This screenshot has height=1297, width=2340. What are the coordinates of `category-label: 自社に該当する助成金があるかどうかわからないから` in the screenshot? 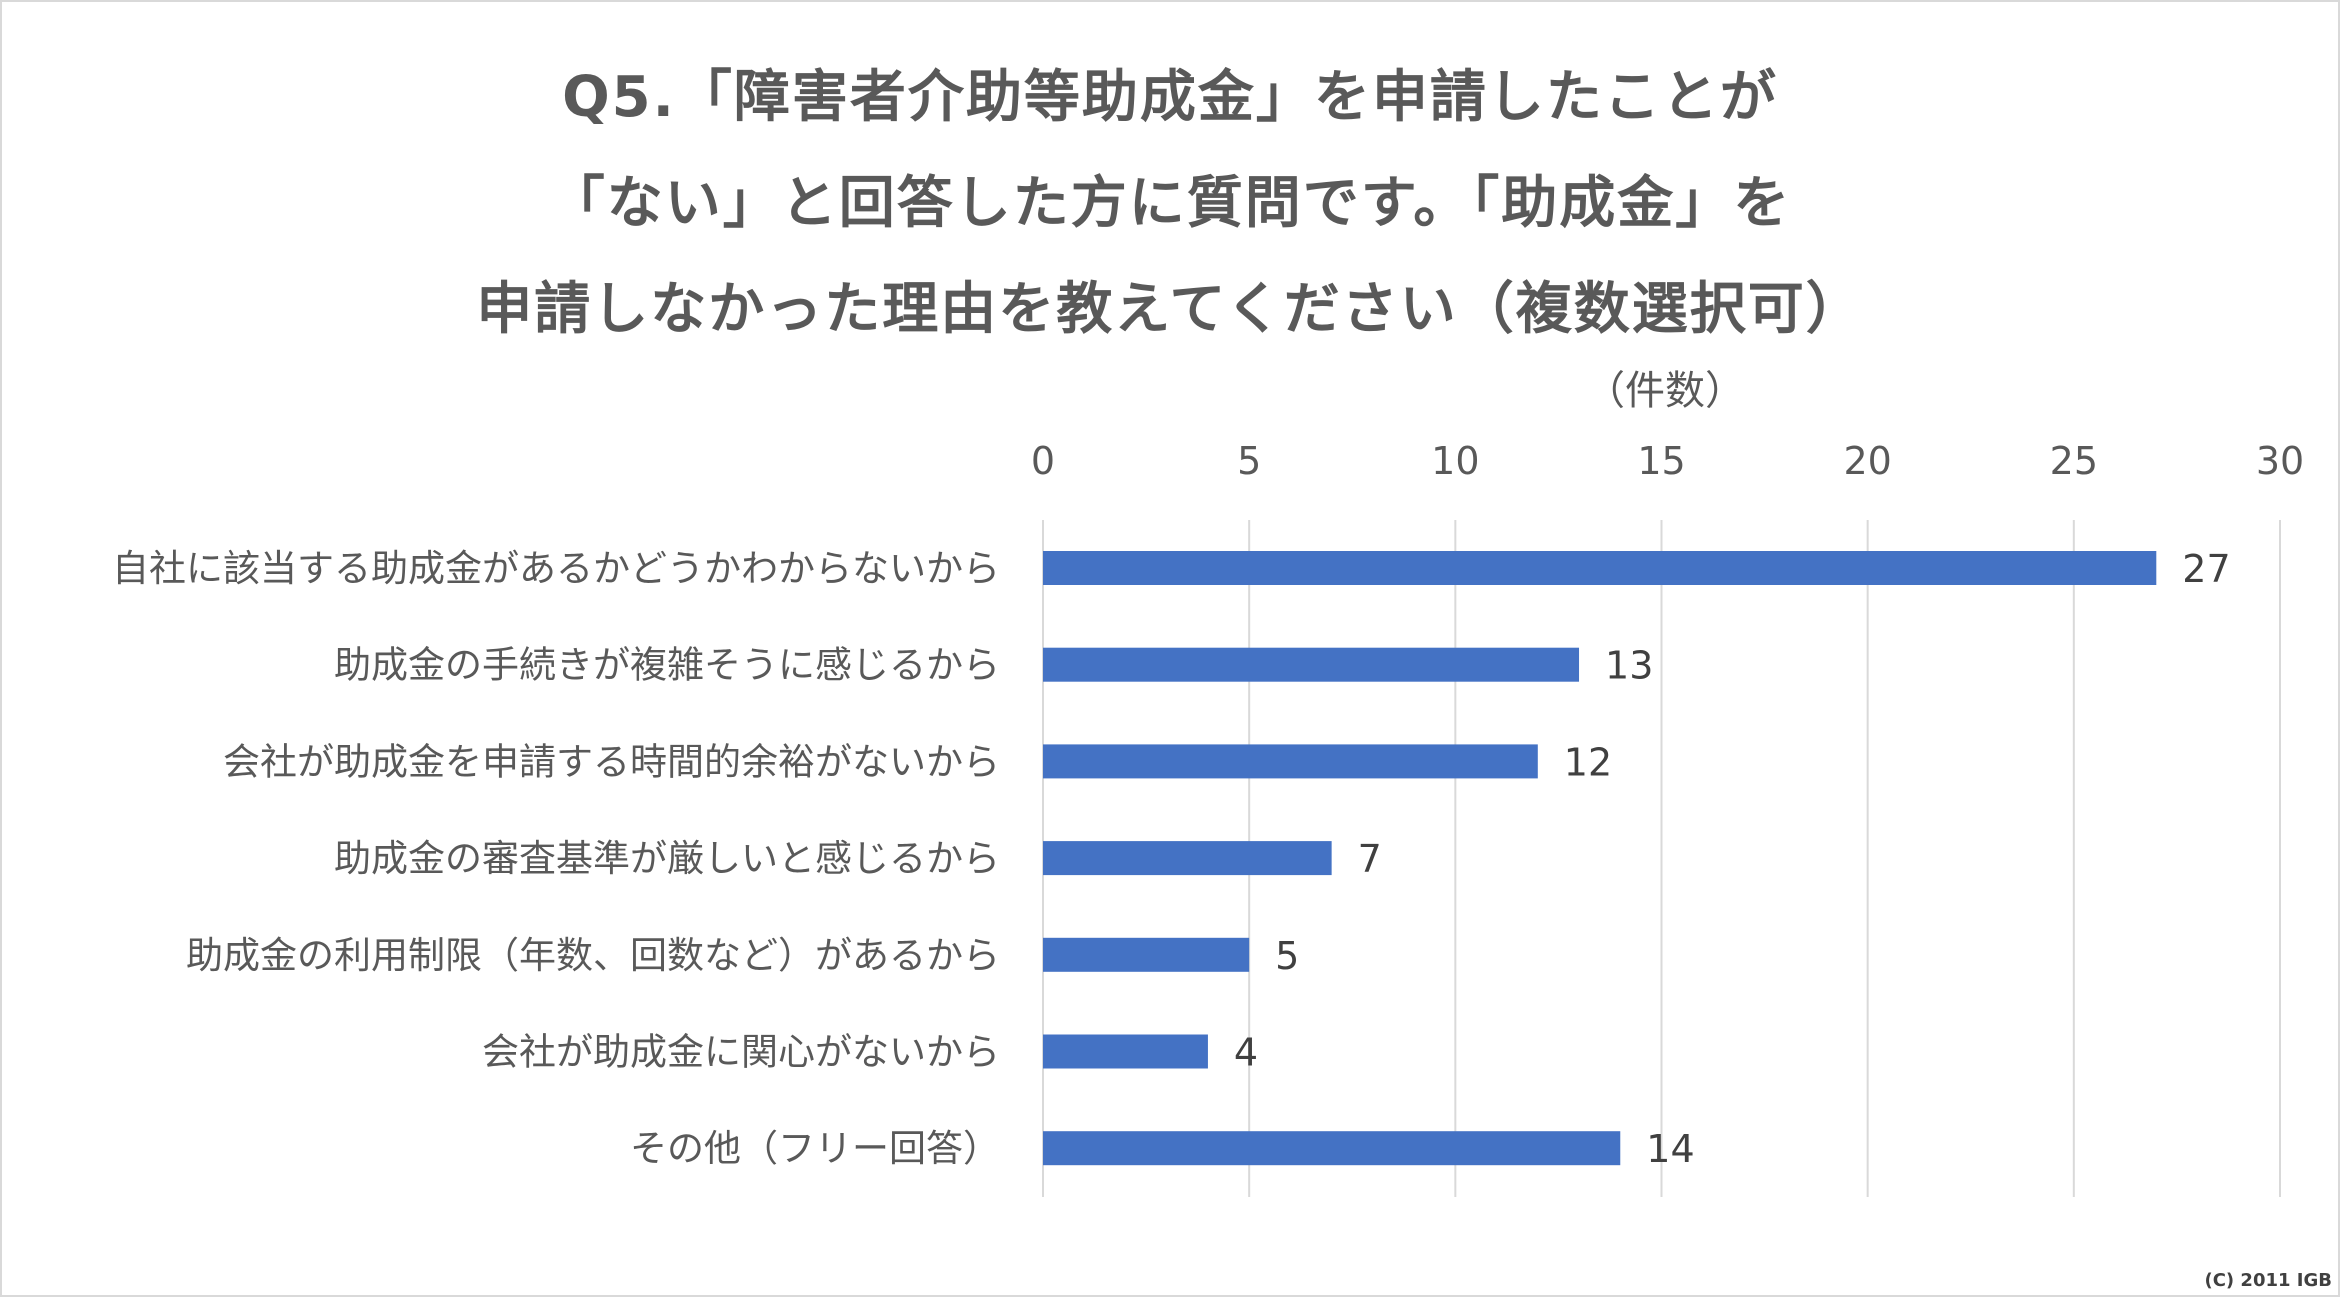 It's located at (556, 568).